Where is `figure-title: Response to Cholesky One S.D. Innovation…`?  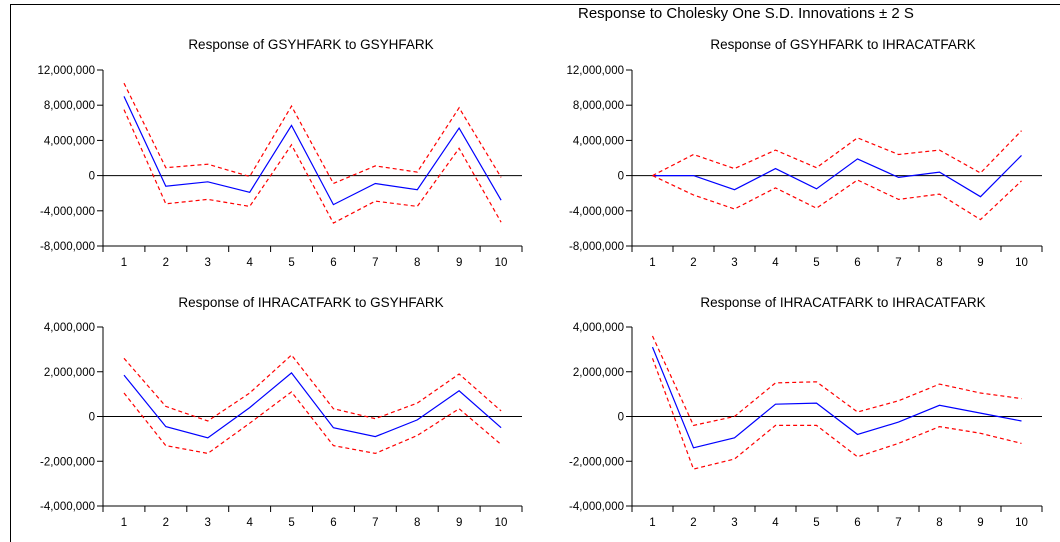 figure-title: Response to Cholesky One S.D. Innovation… is located at coordinates (746, 13).